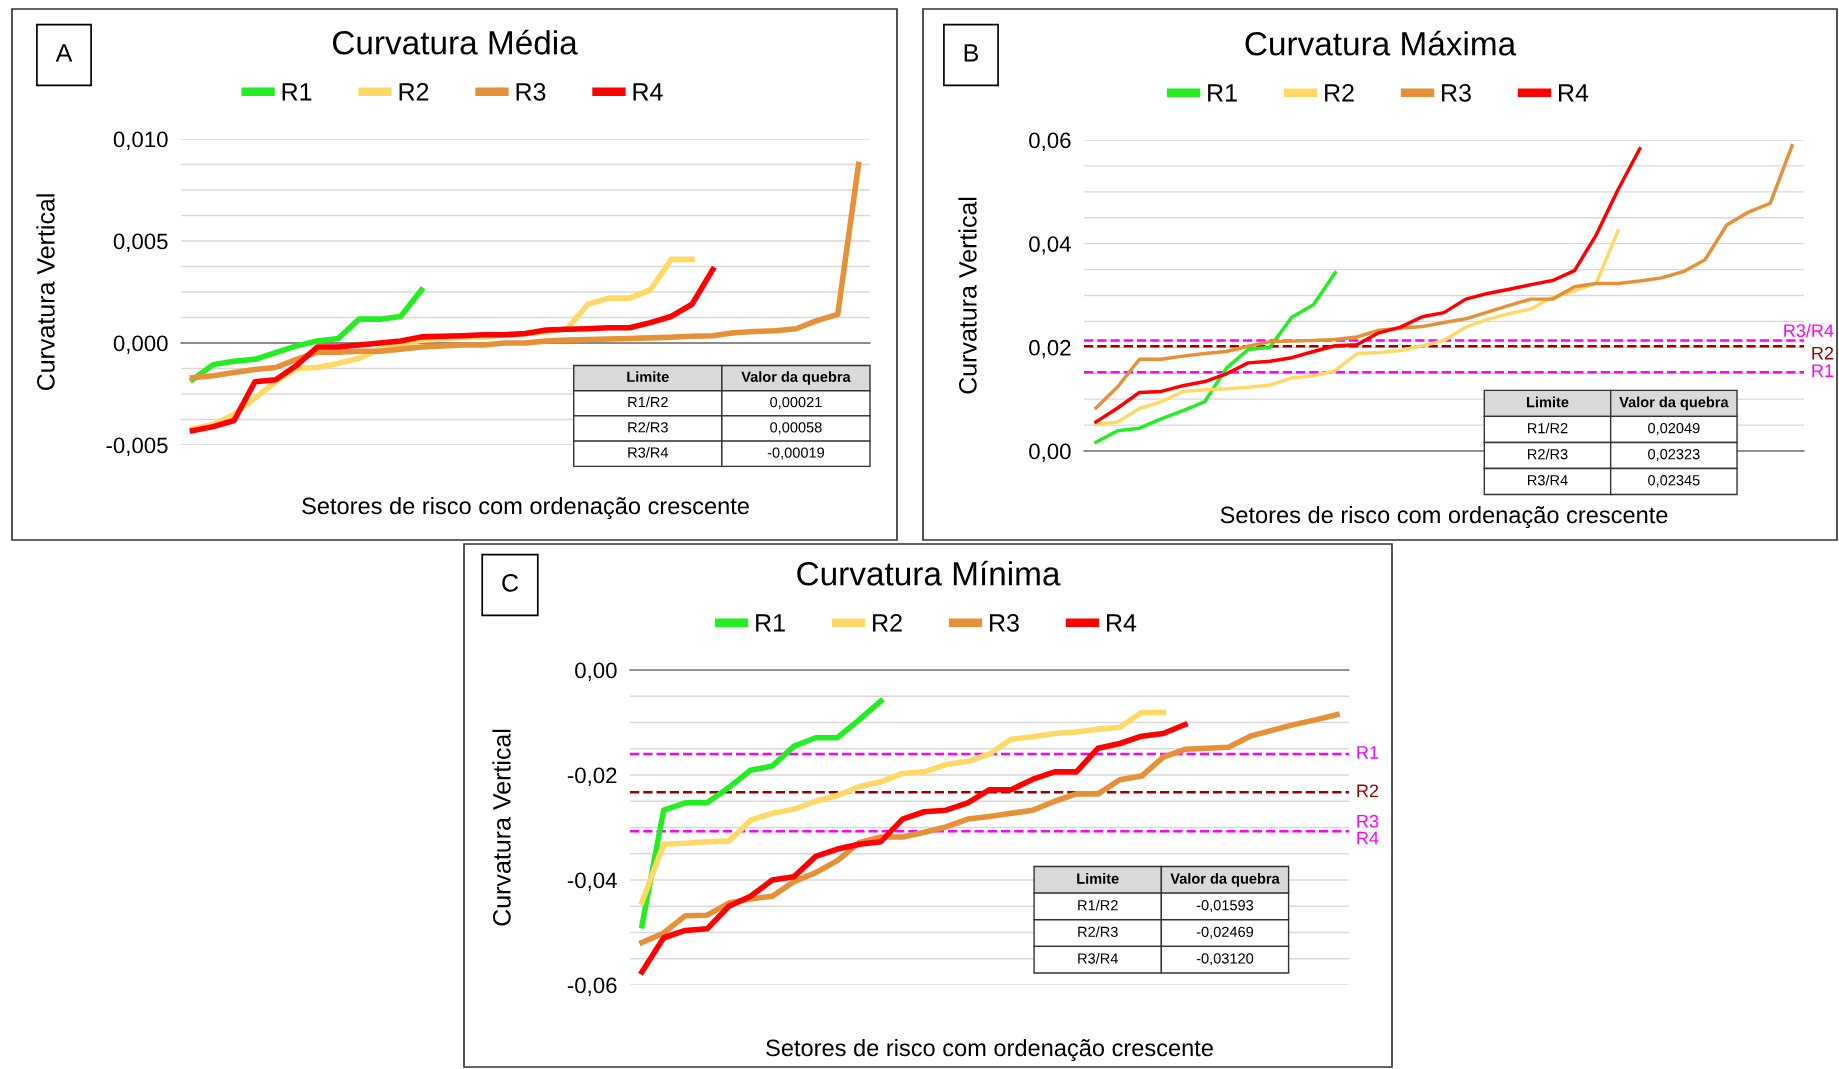  I want to click on chart-title: Curvatura Máxima, so click(1381, 43).